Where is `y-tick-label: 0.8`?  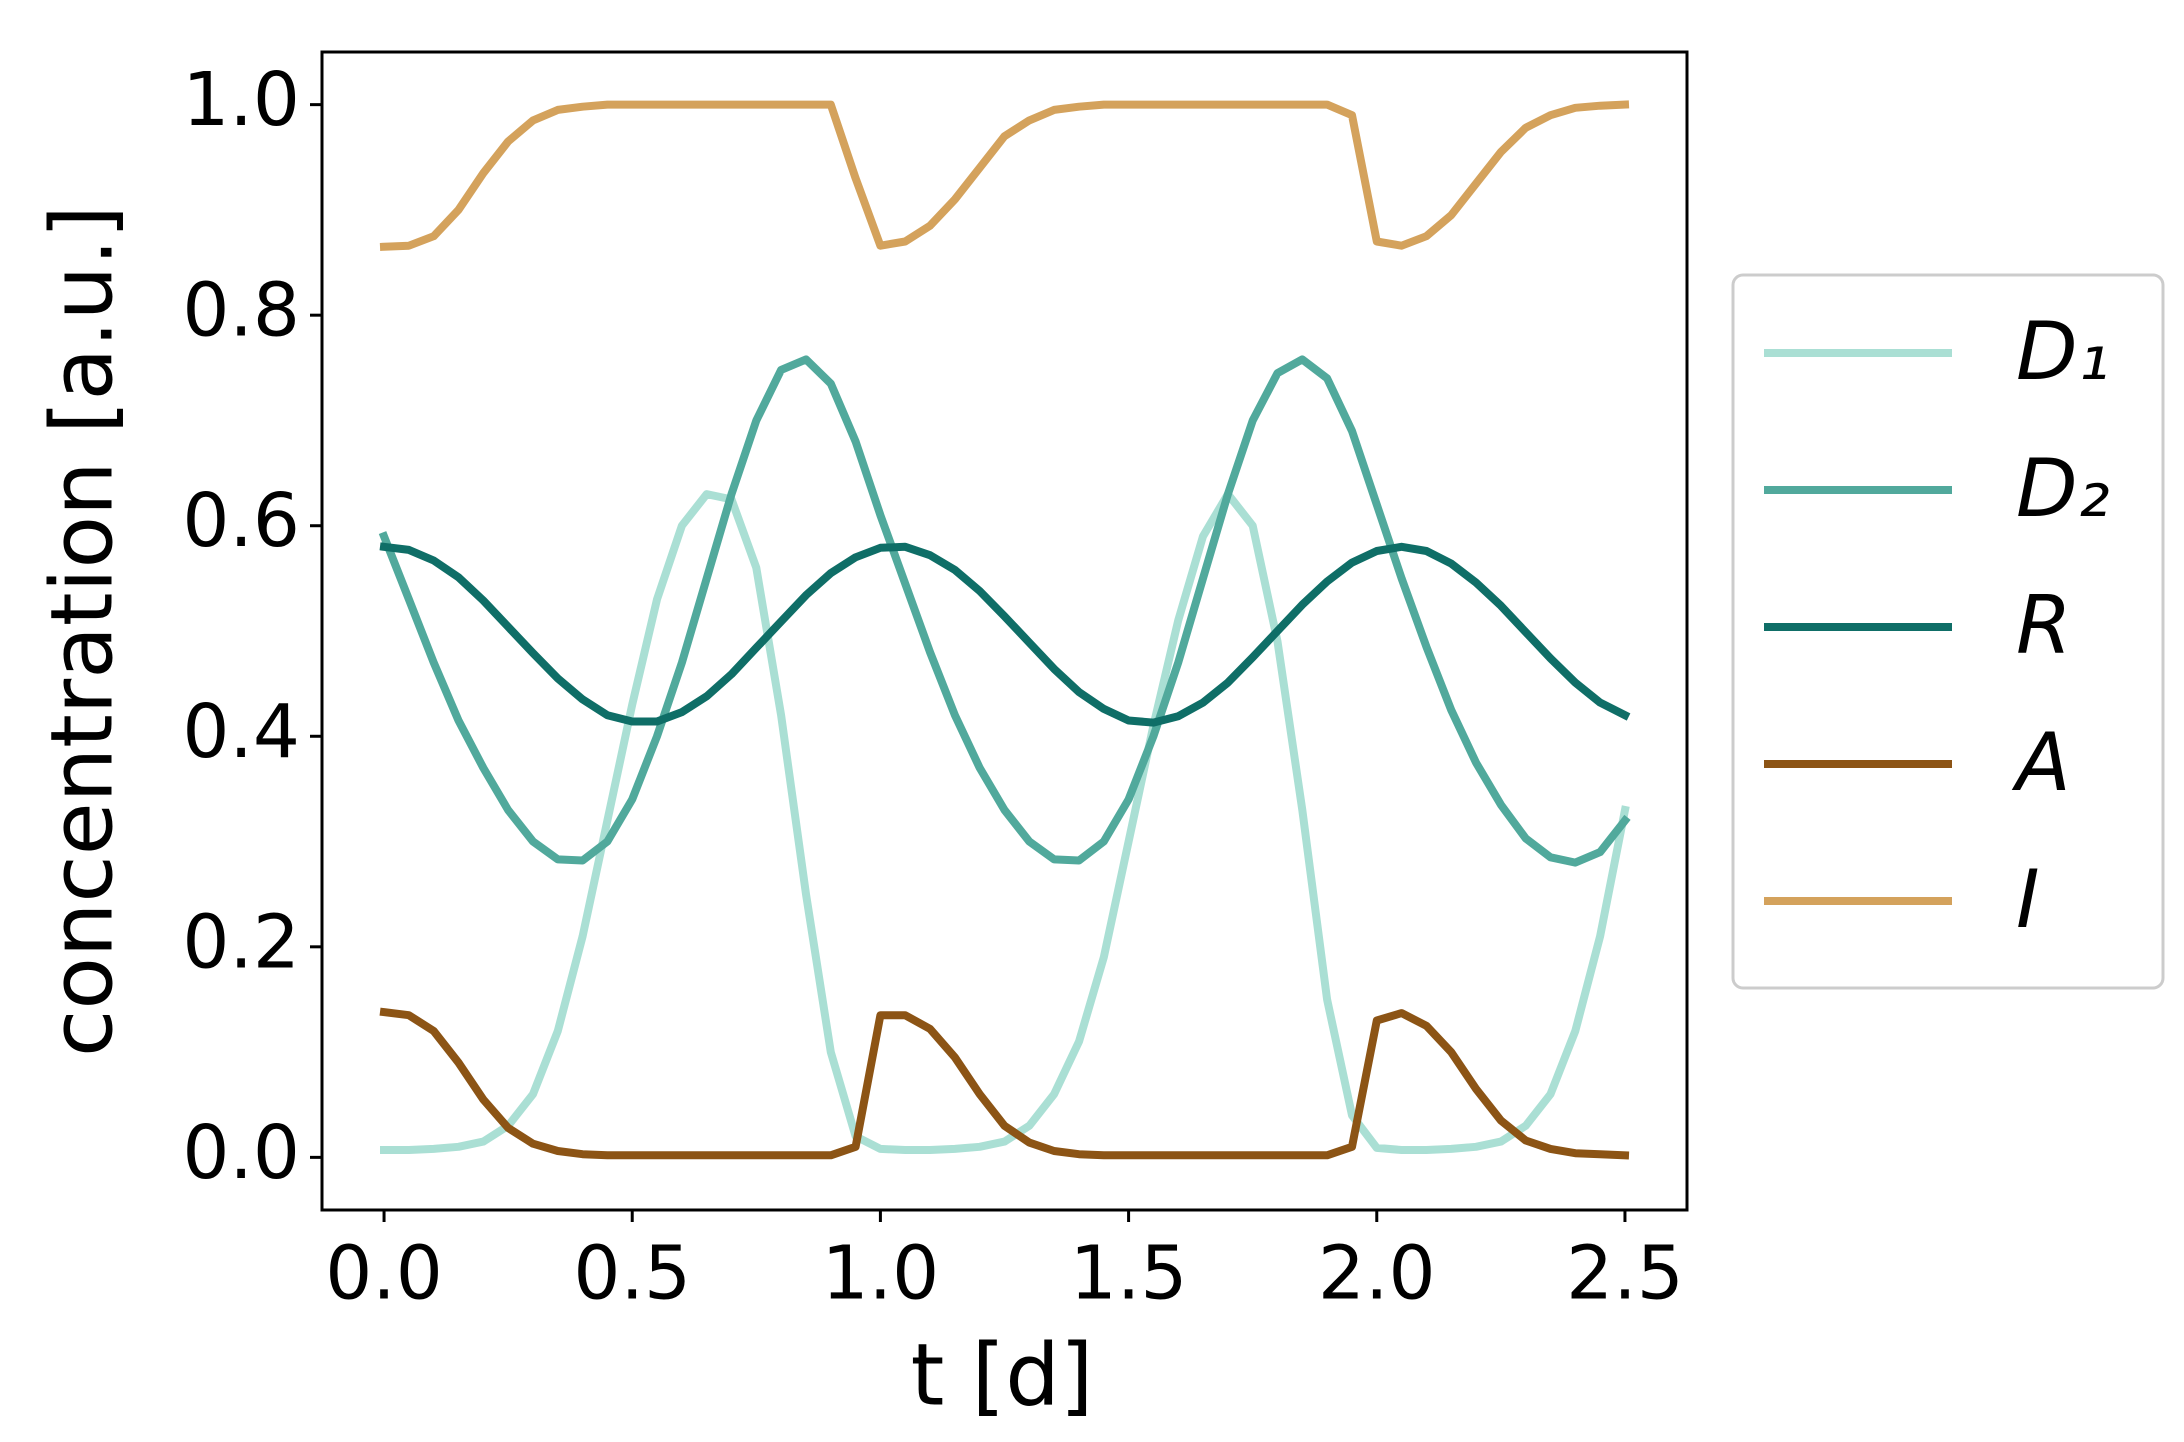
y-tick-label: 0.8 is located at coordinates (241, 311).